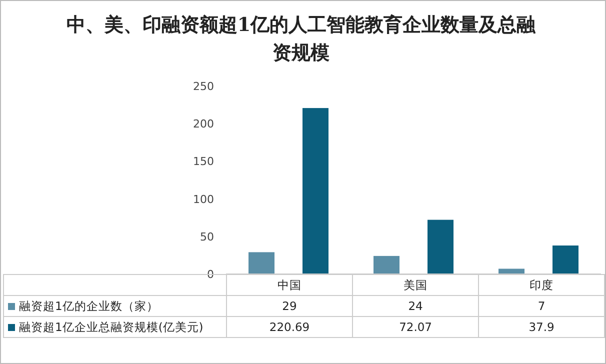 The width and height of the screenshot is (606, 364). Describe the element at coordinates (203, 124) in the screenshot. I see `y-tick-label: 200` at that location.